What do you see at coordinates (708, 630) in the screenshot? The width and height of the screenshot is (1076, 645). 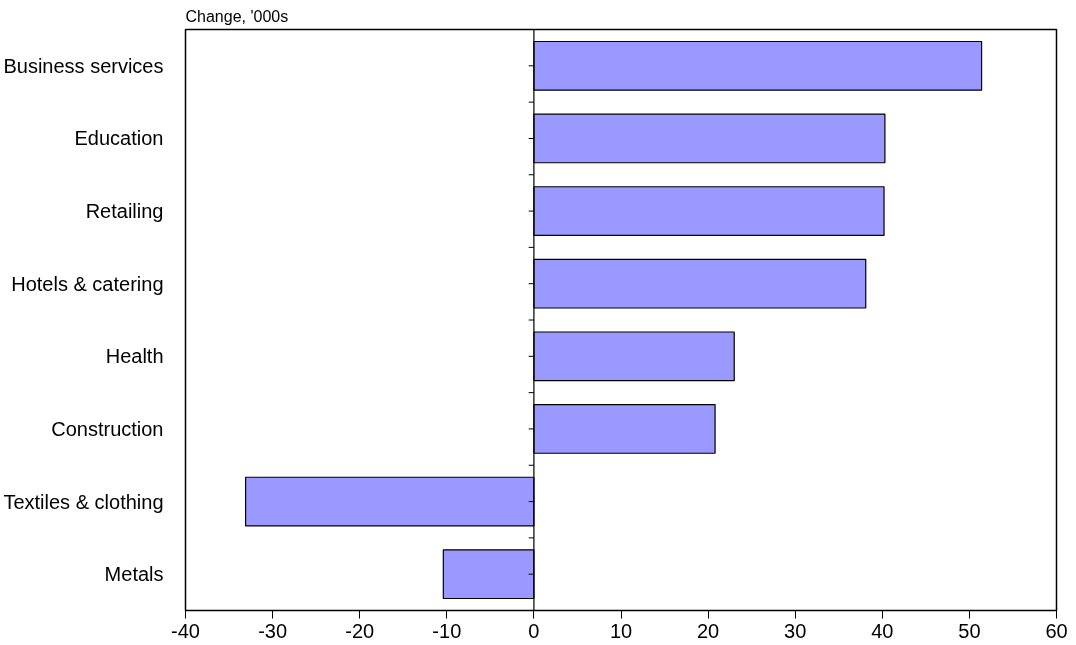 I see `x-tick-label: 20` at bounding box center [708, 630].